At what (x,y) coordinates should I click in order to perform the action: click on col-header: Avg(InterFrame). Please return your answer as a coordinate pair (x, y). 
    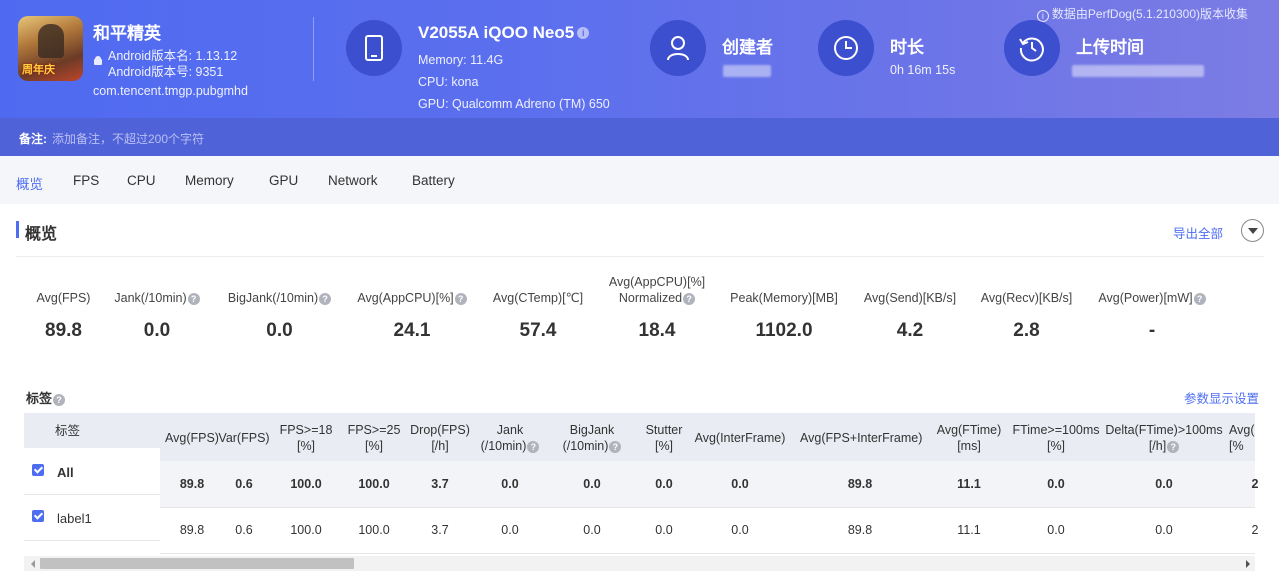
    Looking at the image, I should click on (740, 438).